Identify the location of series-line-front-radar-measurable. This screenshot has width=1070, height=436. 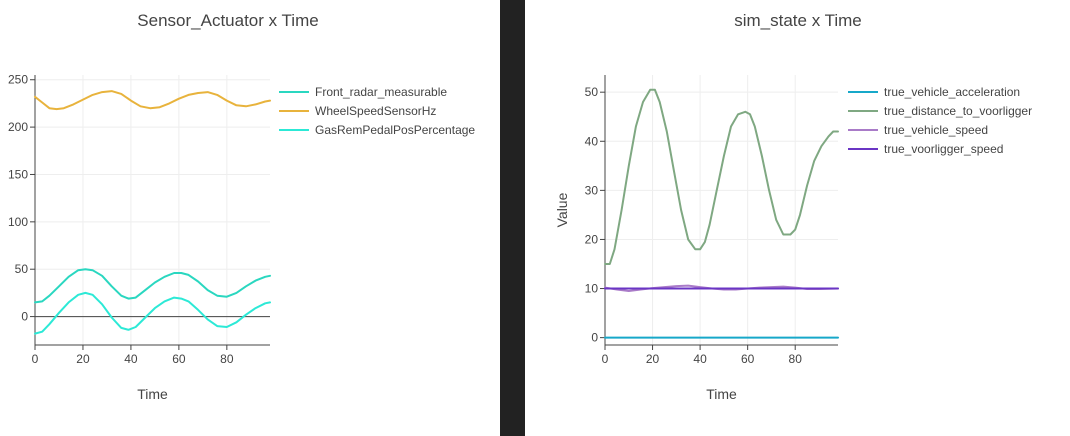
(152, 286).